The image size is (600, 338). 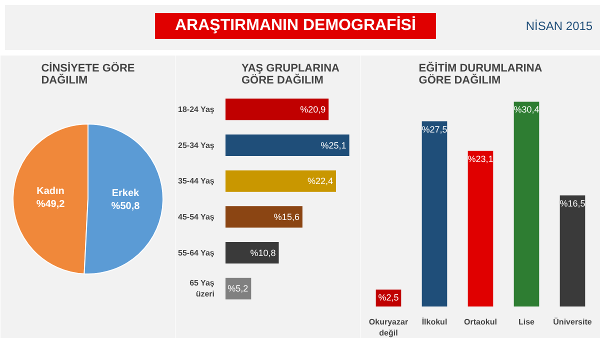 I want to click on x-tick-label: Lise, so click(x=527, y=322).